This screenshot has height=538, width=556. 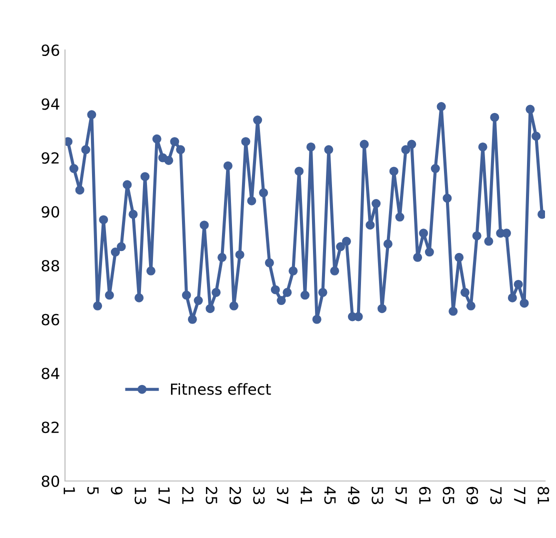 I want to click on x-tick-label: 13, so click(x=140, y=496).